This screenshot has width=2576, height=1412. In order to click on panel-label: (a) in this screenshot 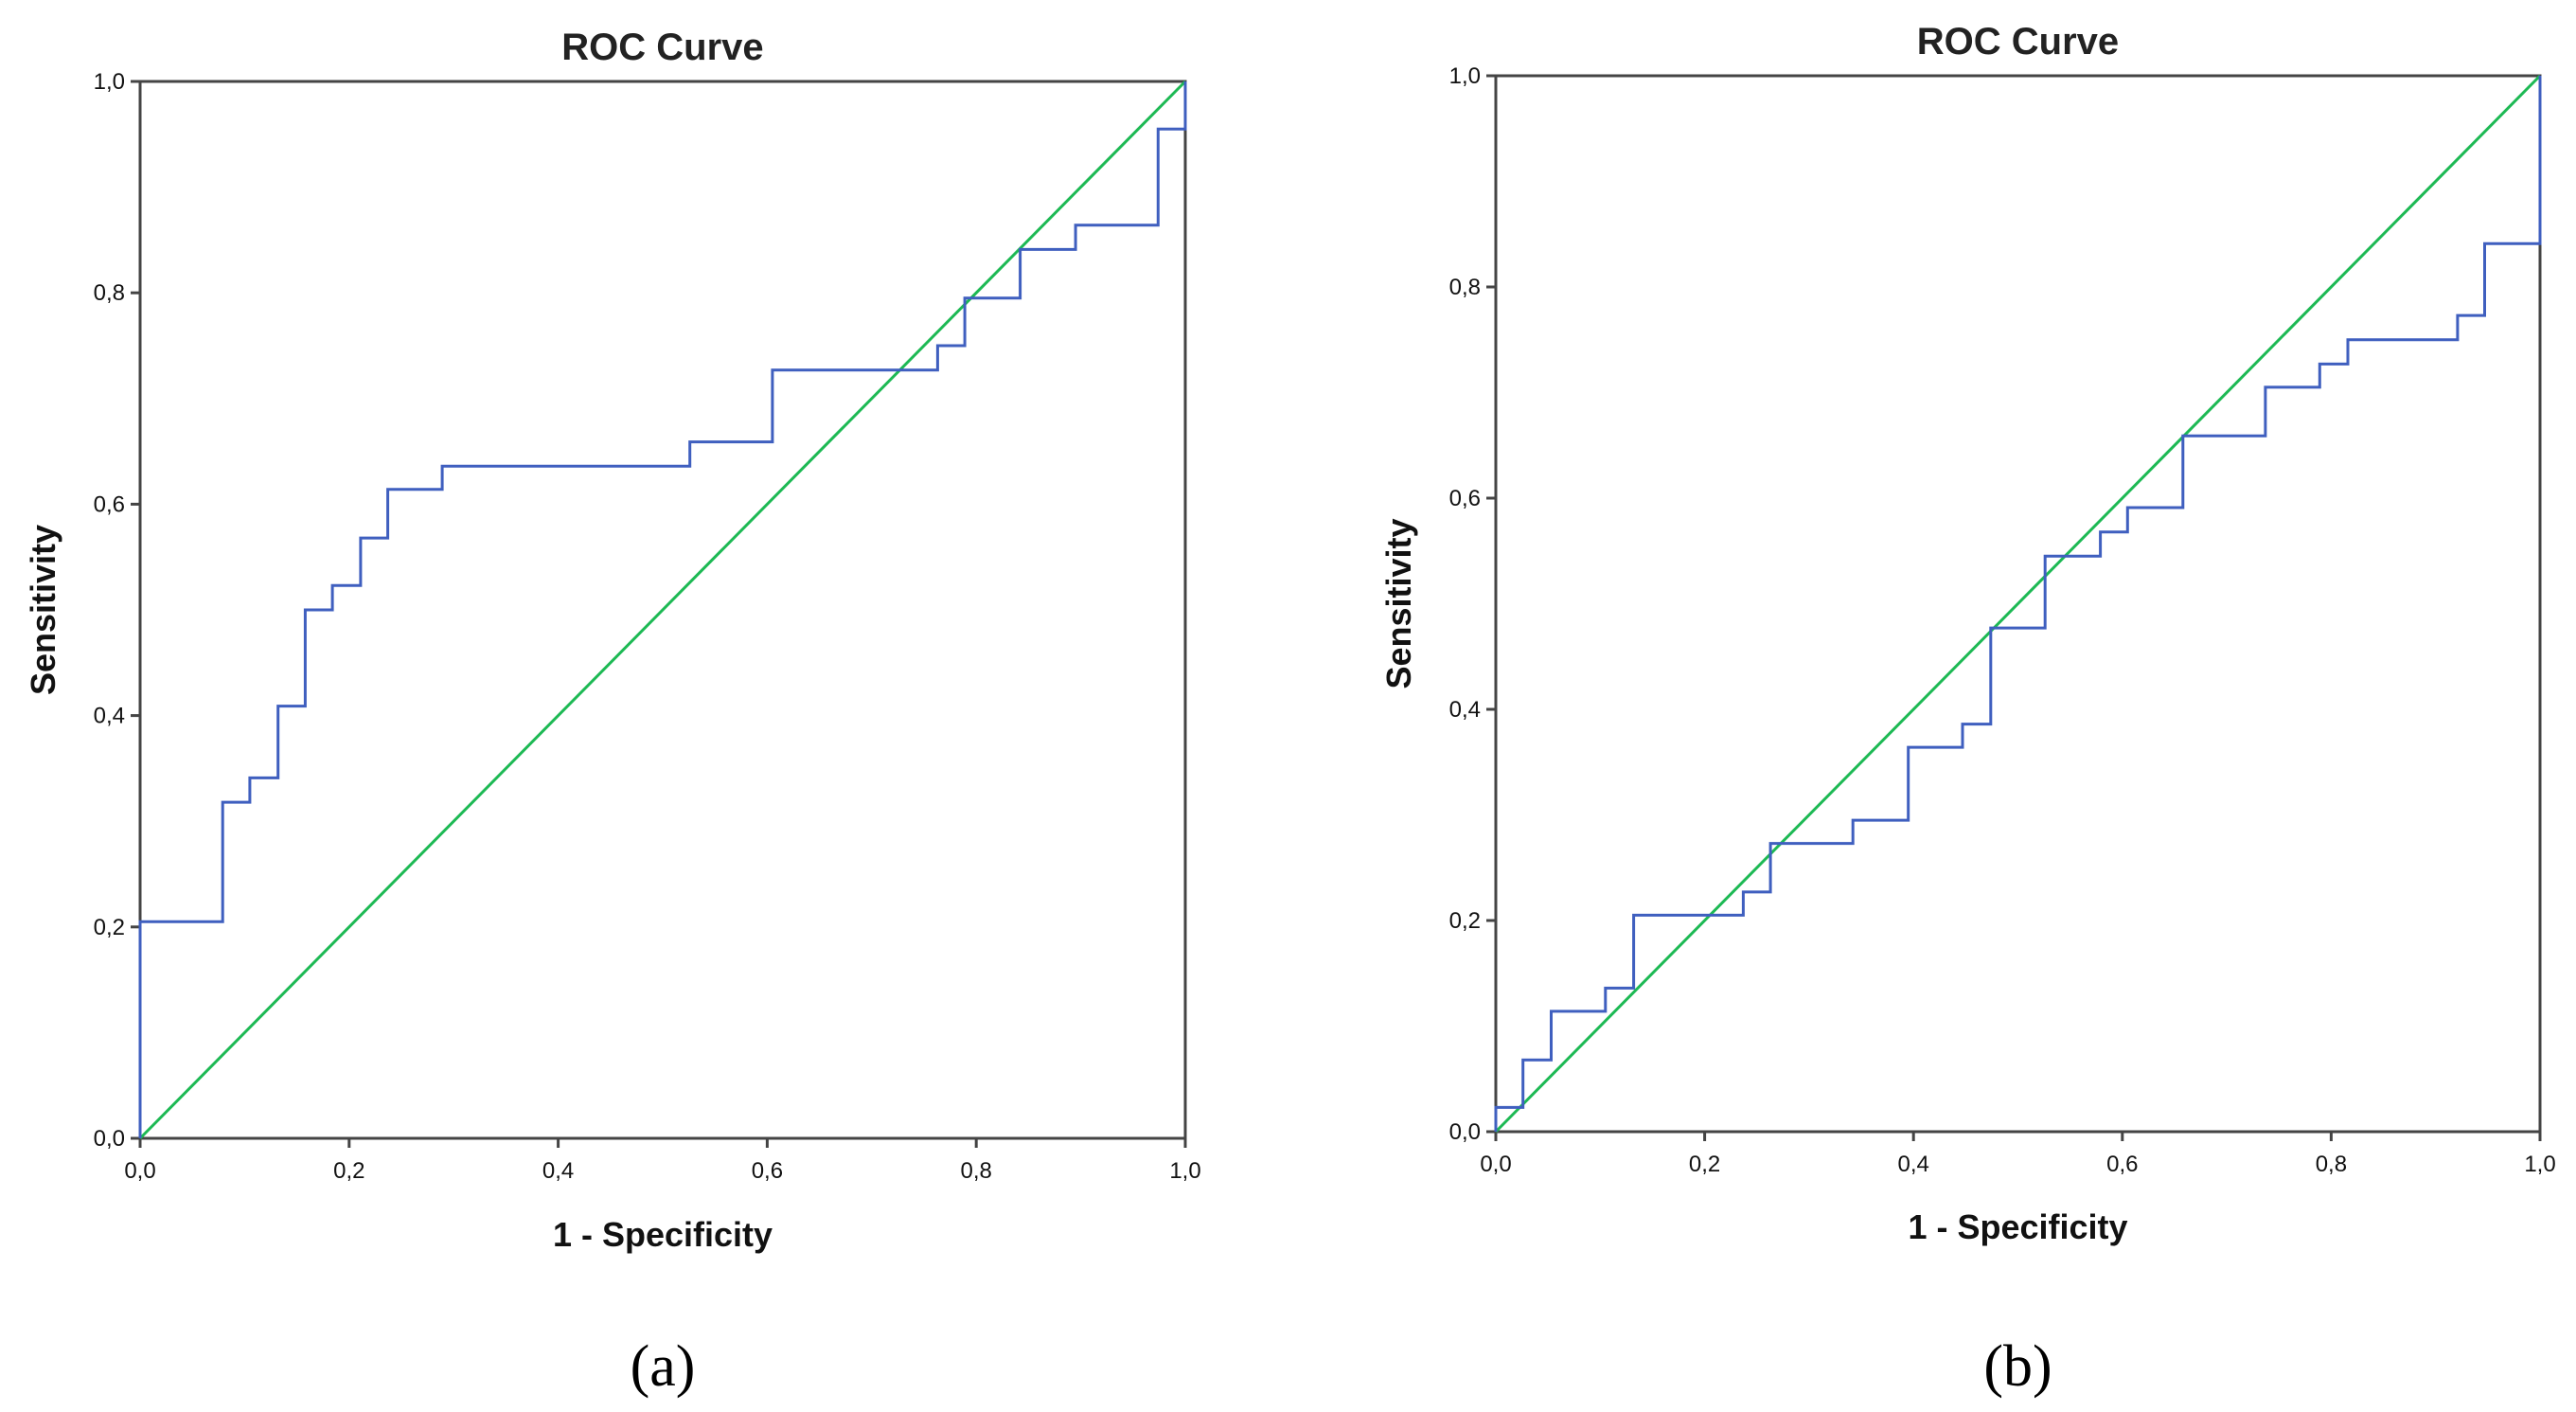, I will do `click(664, 1366)`.